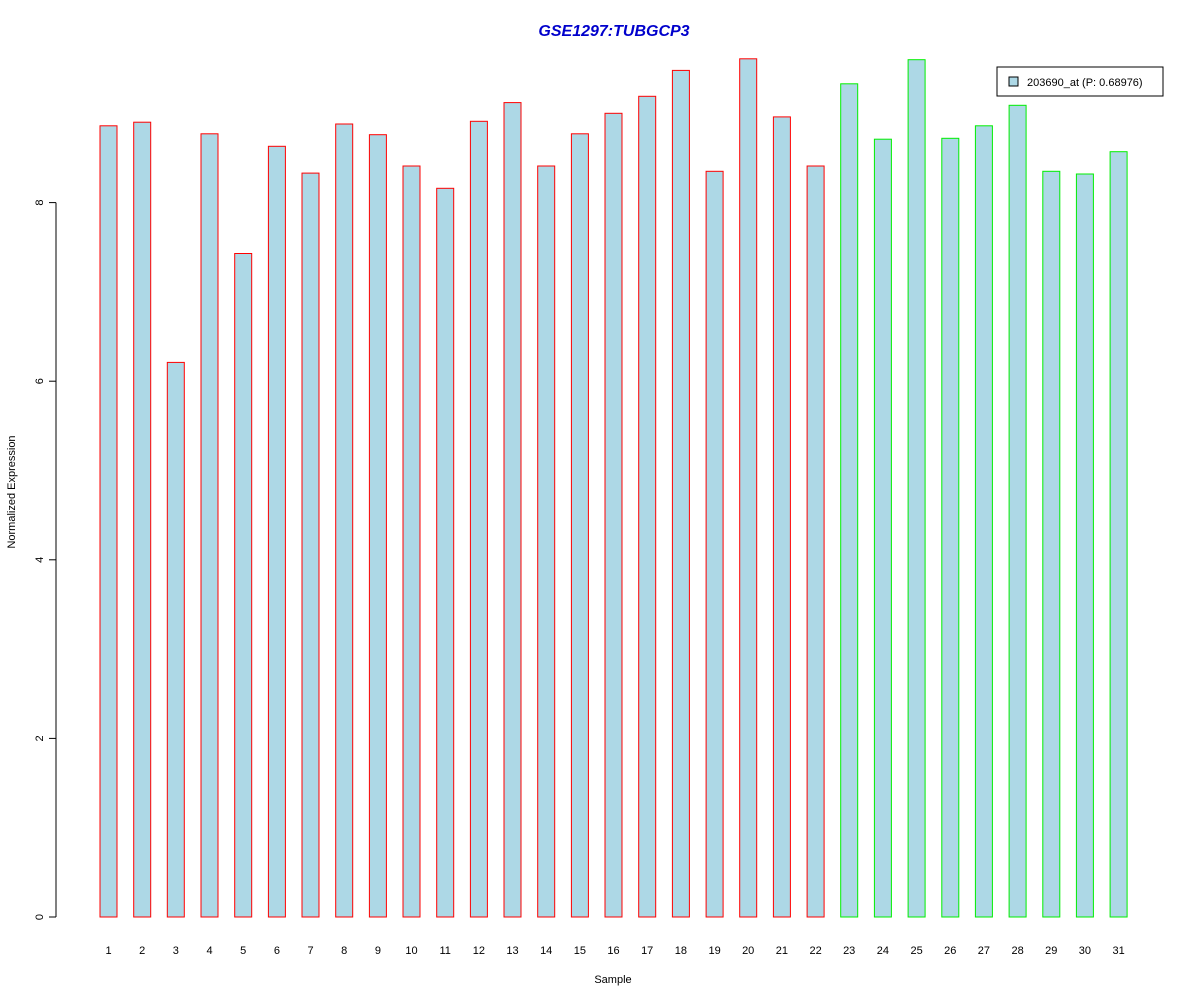 This screenshot has width=1200, height=1000. Describe the element at coordinates (647, 951) in the screenshot. I see `x-tick-label: 17` at that location.